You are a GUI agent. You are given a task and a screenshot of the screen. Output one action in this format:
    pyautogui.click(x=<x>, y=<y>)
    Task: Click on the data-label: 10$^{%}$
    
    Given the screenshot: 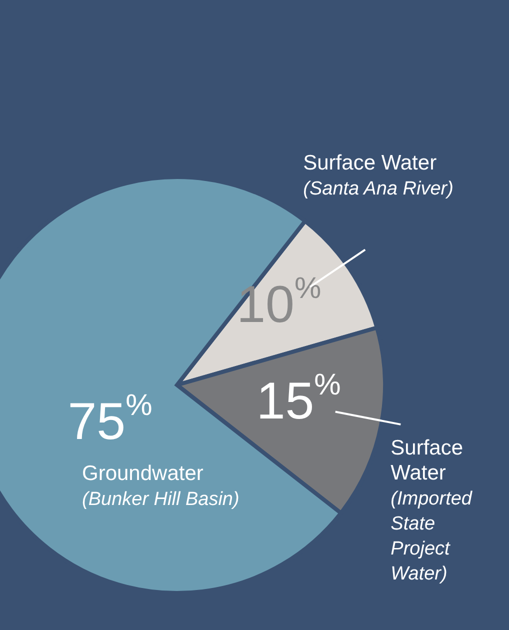 What is the action you would take?
    pyautogui.click(x=279, y=303)
    